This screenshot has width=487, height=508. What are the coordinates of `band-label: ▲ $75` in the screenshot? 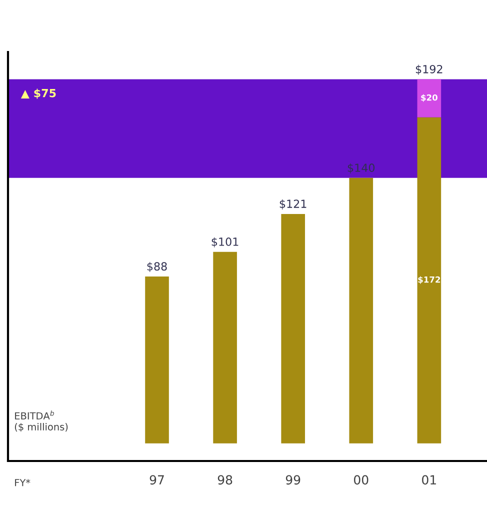 It's located at (38, 93).